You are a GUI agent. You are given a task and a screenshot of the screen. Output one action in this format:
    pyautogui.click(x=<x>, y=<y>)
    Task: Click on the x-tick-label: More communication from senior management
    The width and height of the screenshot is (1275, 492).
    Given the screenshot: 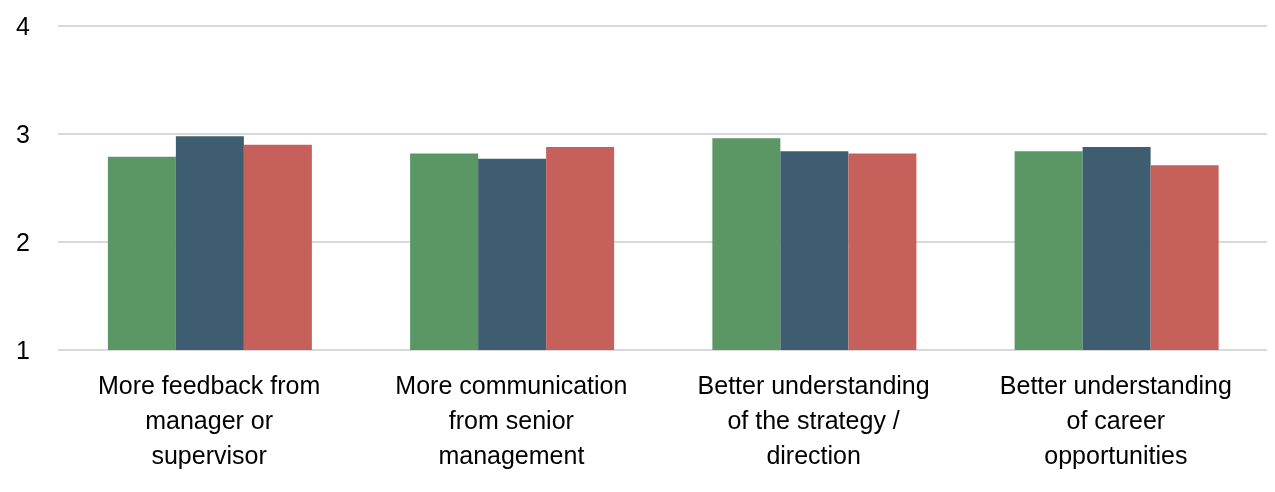 What is the action you would take?
    pyautogui.click(x=511, y=420)
    